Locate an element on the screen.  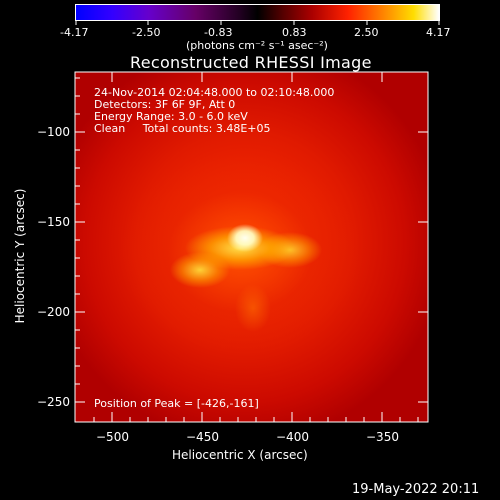
y-axis-title: Heliocentric Y (arcsec) is located at coordinates (20, 256).